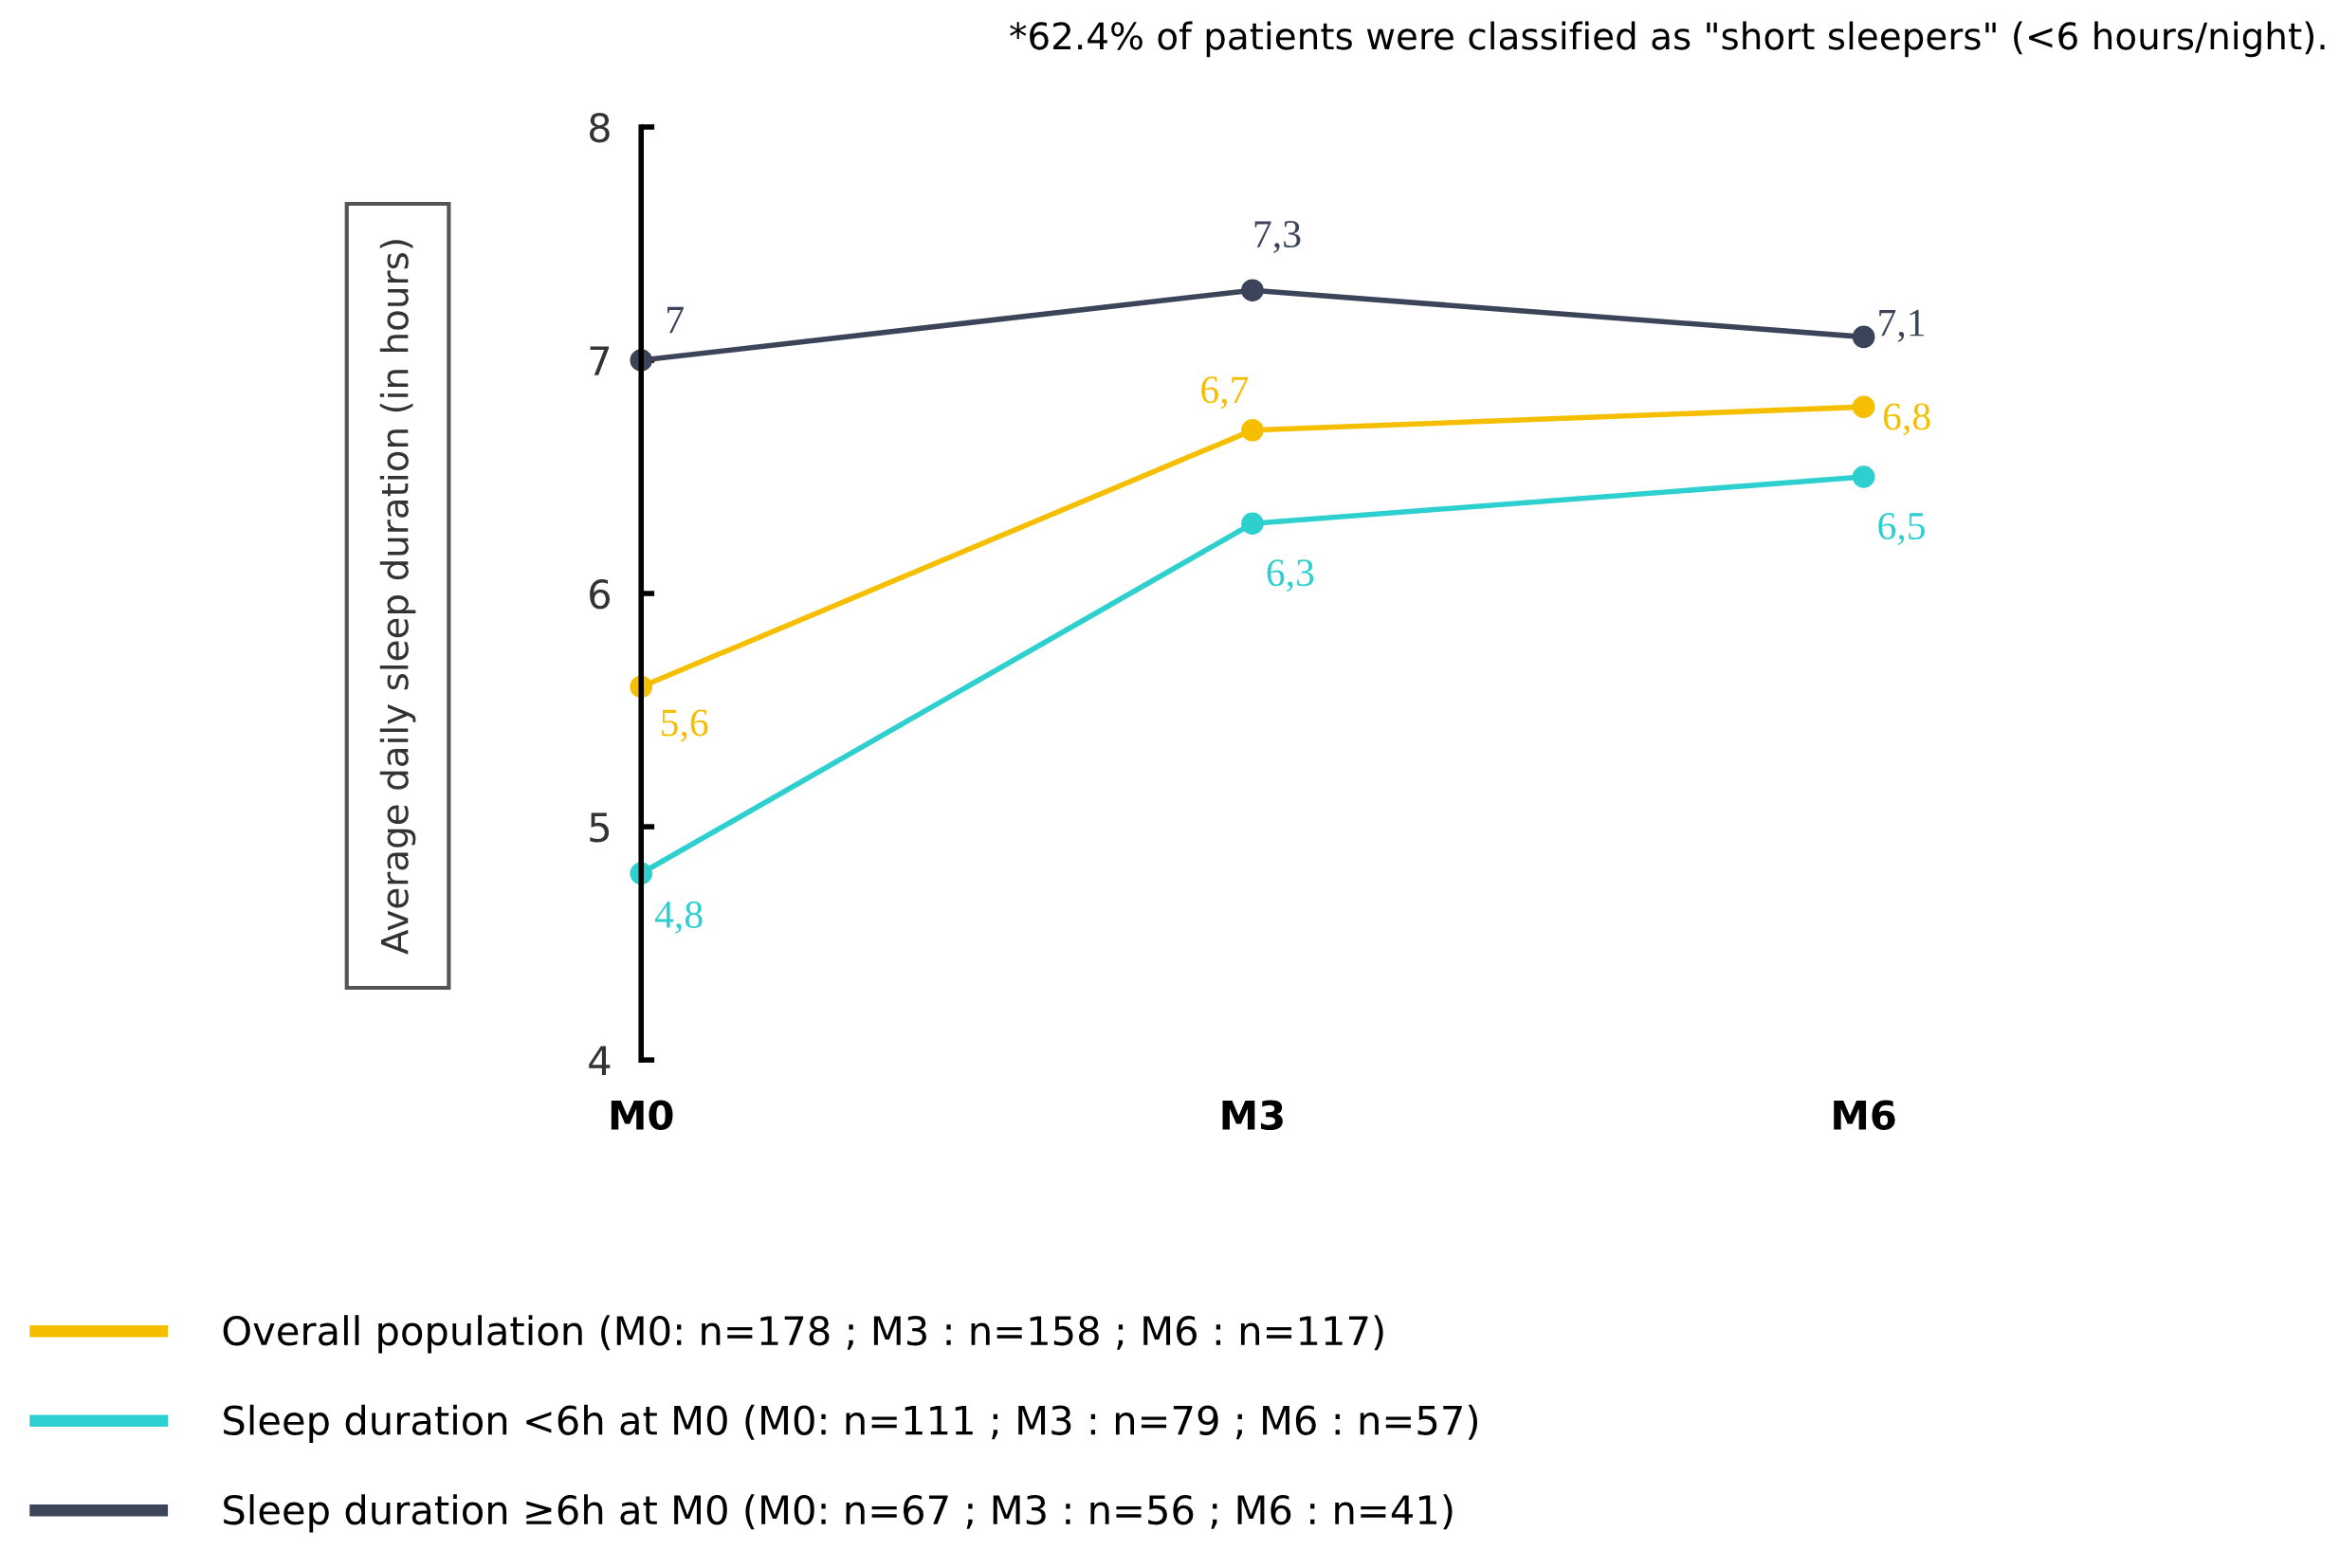 Image resolution: width=2340 pixels, height=1568 pixels. Describe the element at coordinates (851, 1424) in the screenshot. I see `legend-label: Sleep duration <6h at M0 (M0: n=111 ; M3 : n=79 ; M6 : n=57)` at that location.